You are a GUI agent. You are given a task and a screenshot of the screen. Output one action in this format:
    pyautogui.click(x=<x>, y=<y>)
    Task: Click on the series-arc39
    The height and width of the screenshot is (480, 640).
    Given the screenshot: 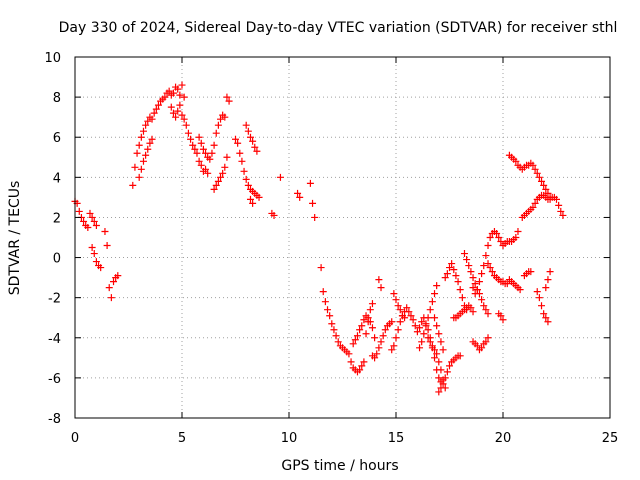 What is the action you would take?
    pyautogui.click(x=511, y=237)
    